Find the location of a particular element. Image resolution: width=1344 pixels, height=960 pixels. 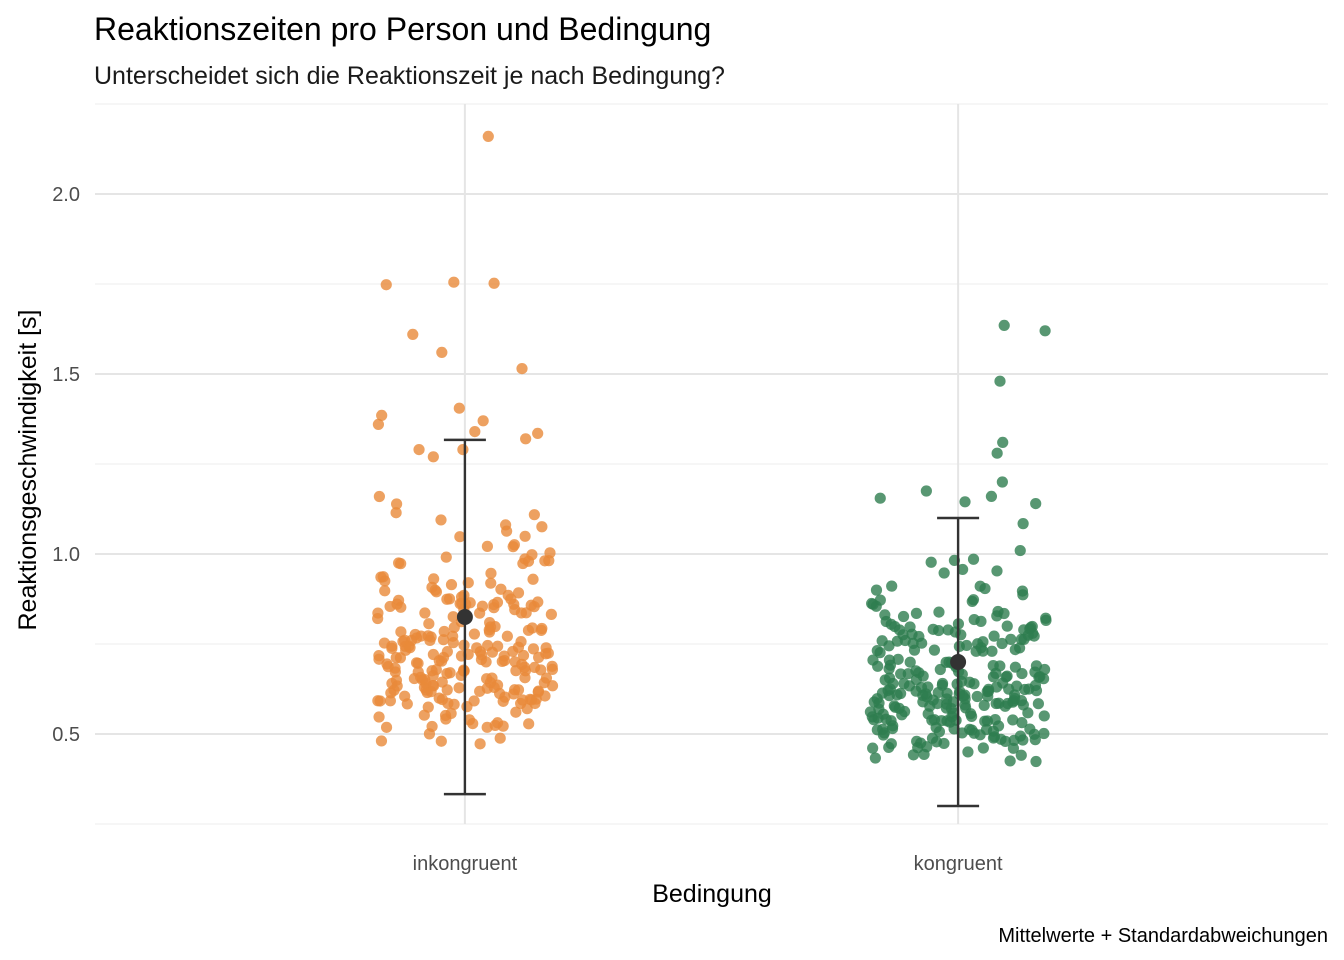

x-tick-label: kongruent is located at coordinates (958, 864).